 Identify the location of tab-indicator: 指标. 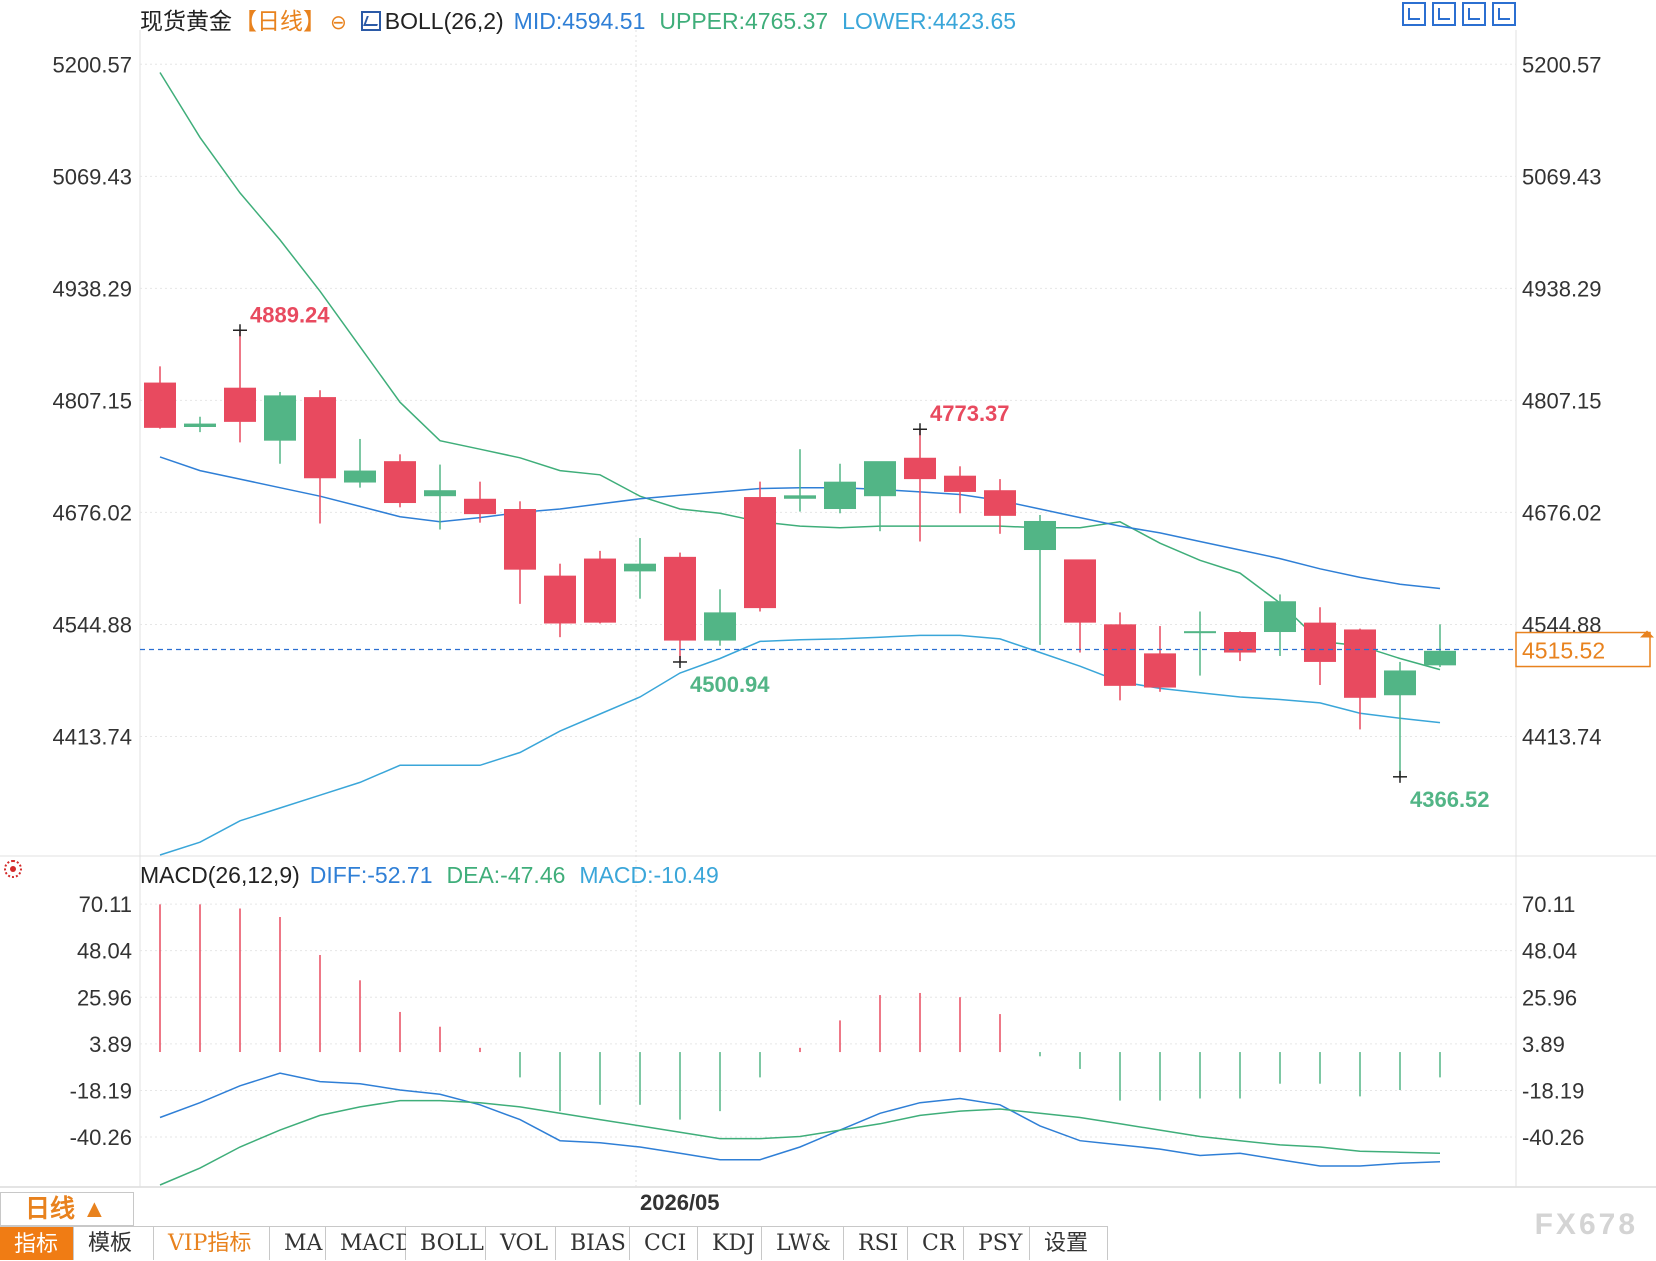
(37, 1243).